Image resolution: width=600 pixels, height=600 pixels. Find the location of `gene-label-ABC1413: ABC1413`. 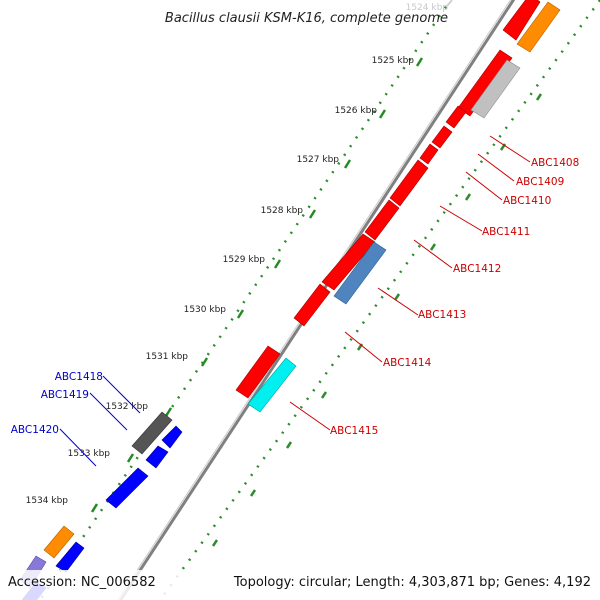

gene-label-ABC1413: ABC1413 is located at coordinates (442, 315).